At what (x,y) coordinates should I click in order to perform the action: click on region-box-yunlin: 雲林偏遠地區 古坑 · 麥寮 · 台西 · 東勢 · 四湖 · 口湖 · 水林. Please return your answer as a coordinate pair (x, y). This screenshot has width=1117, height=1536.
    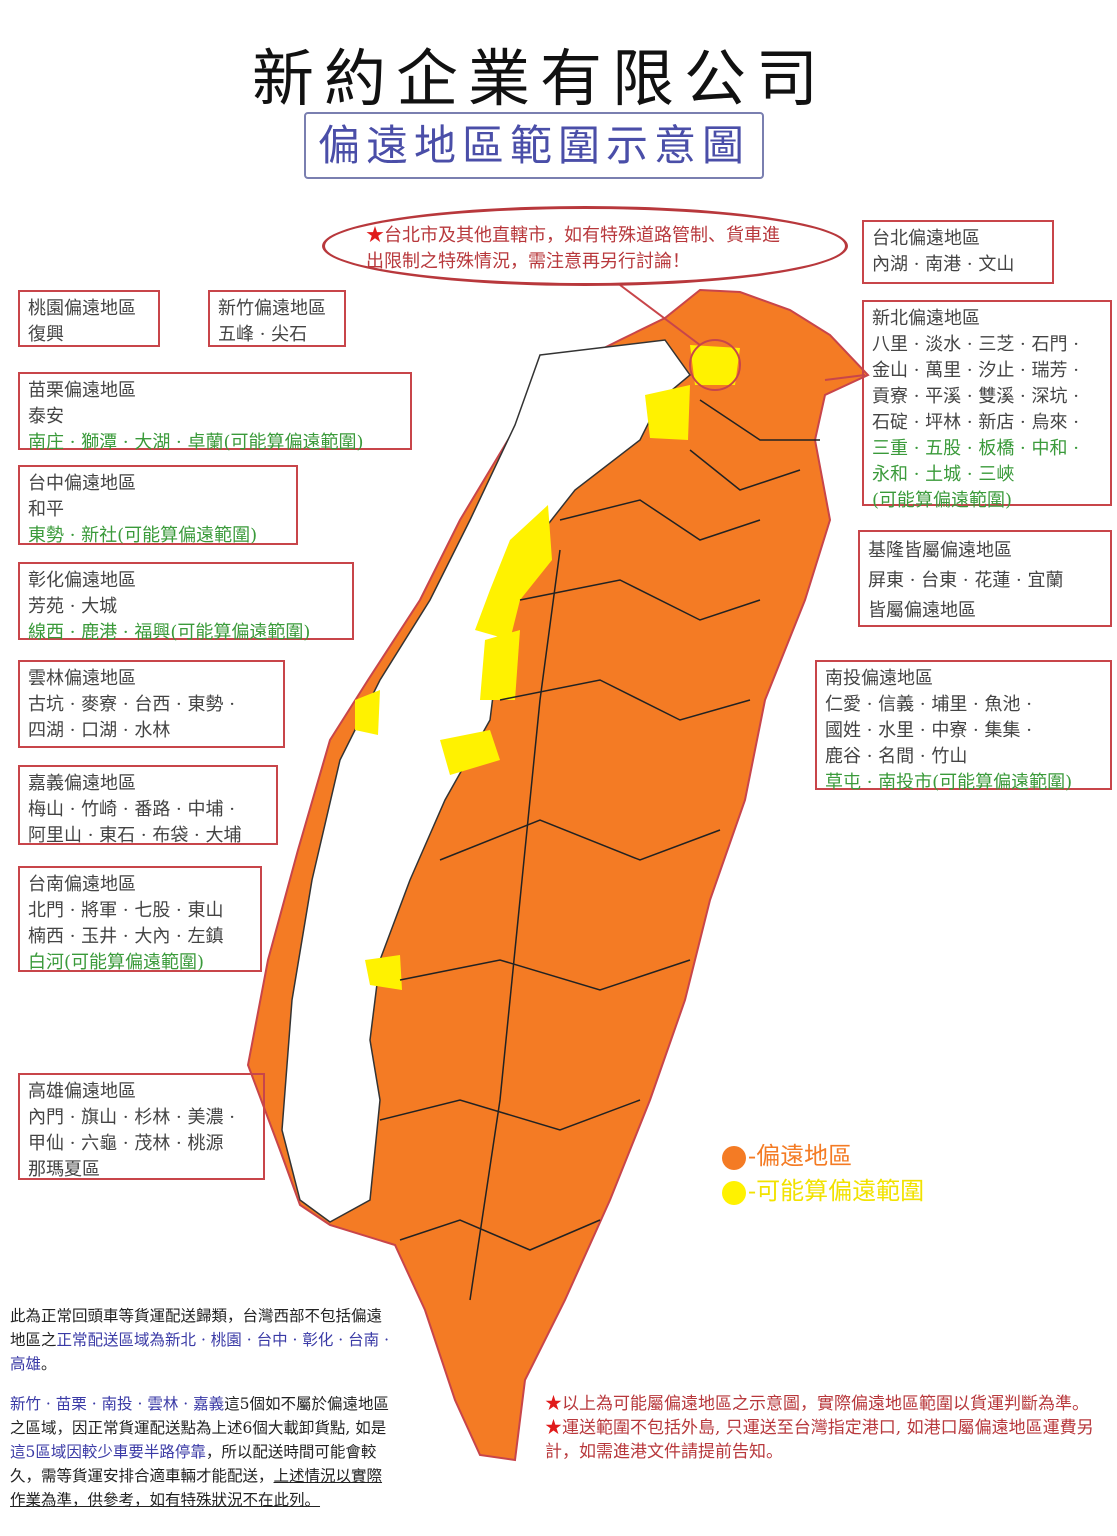
    Looking at the image, I should click on (151, 704).